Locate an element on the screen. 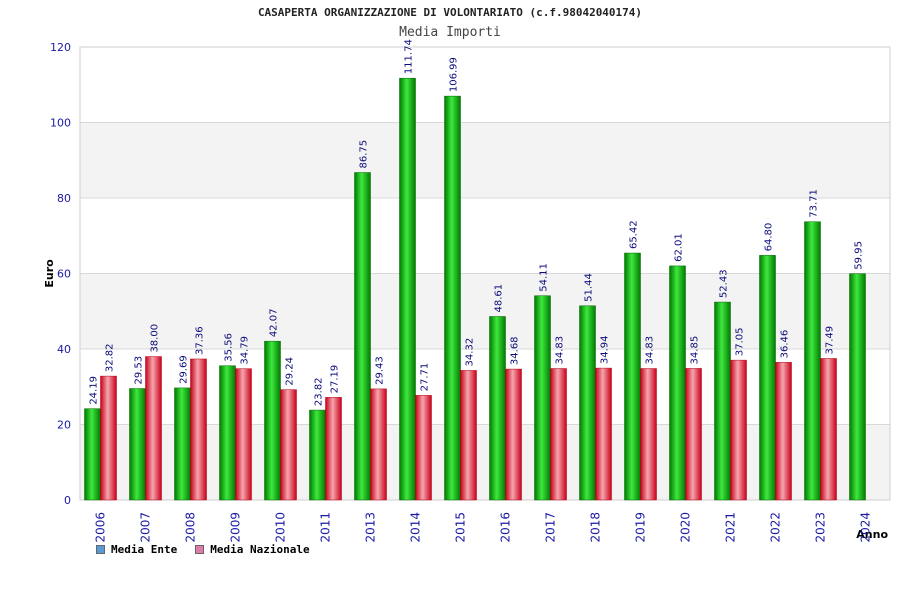  data-label: 34.79 is located at coordinates (245, 350).